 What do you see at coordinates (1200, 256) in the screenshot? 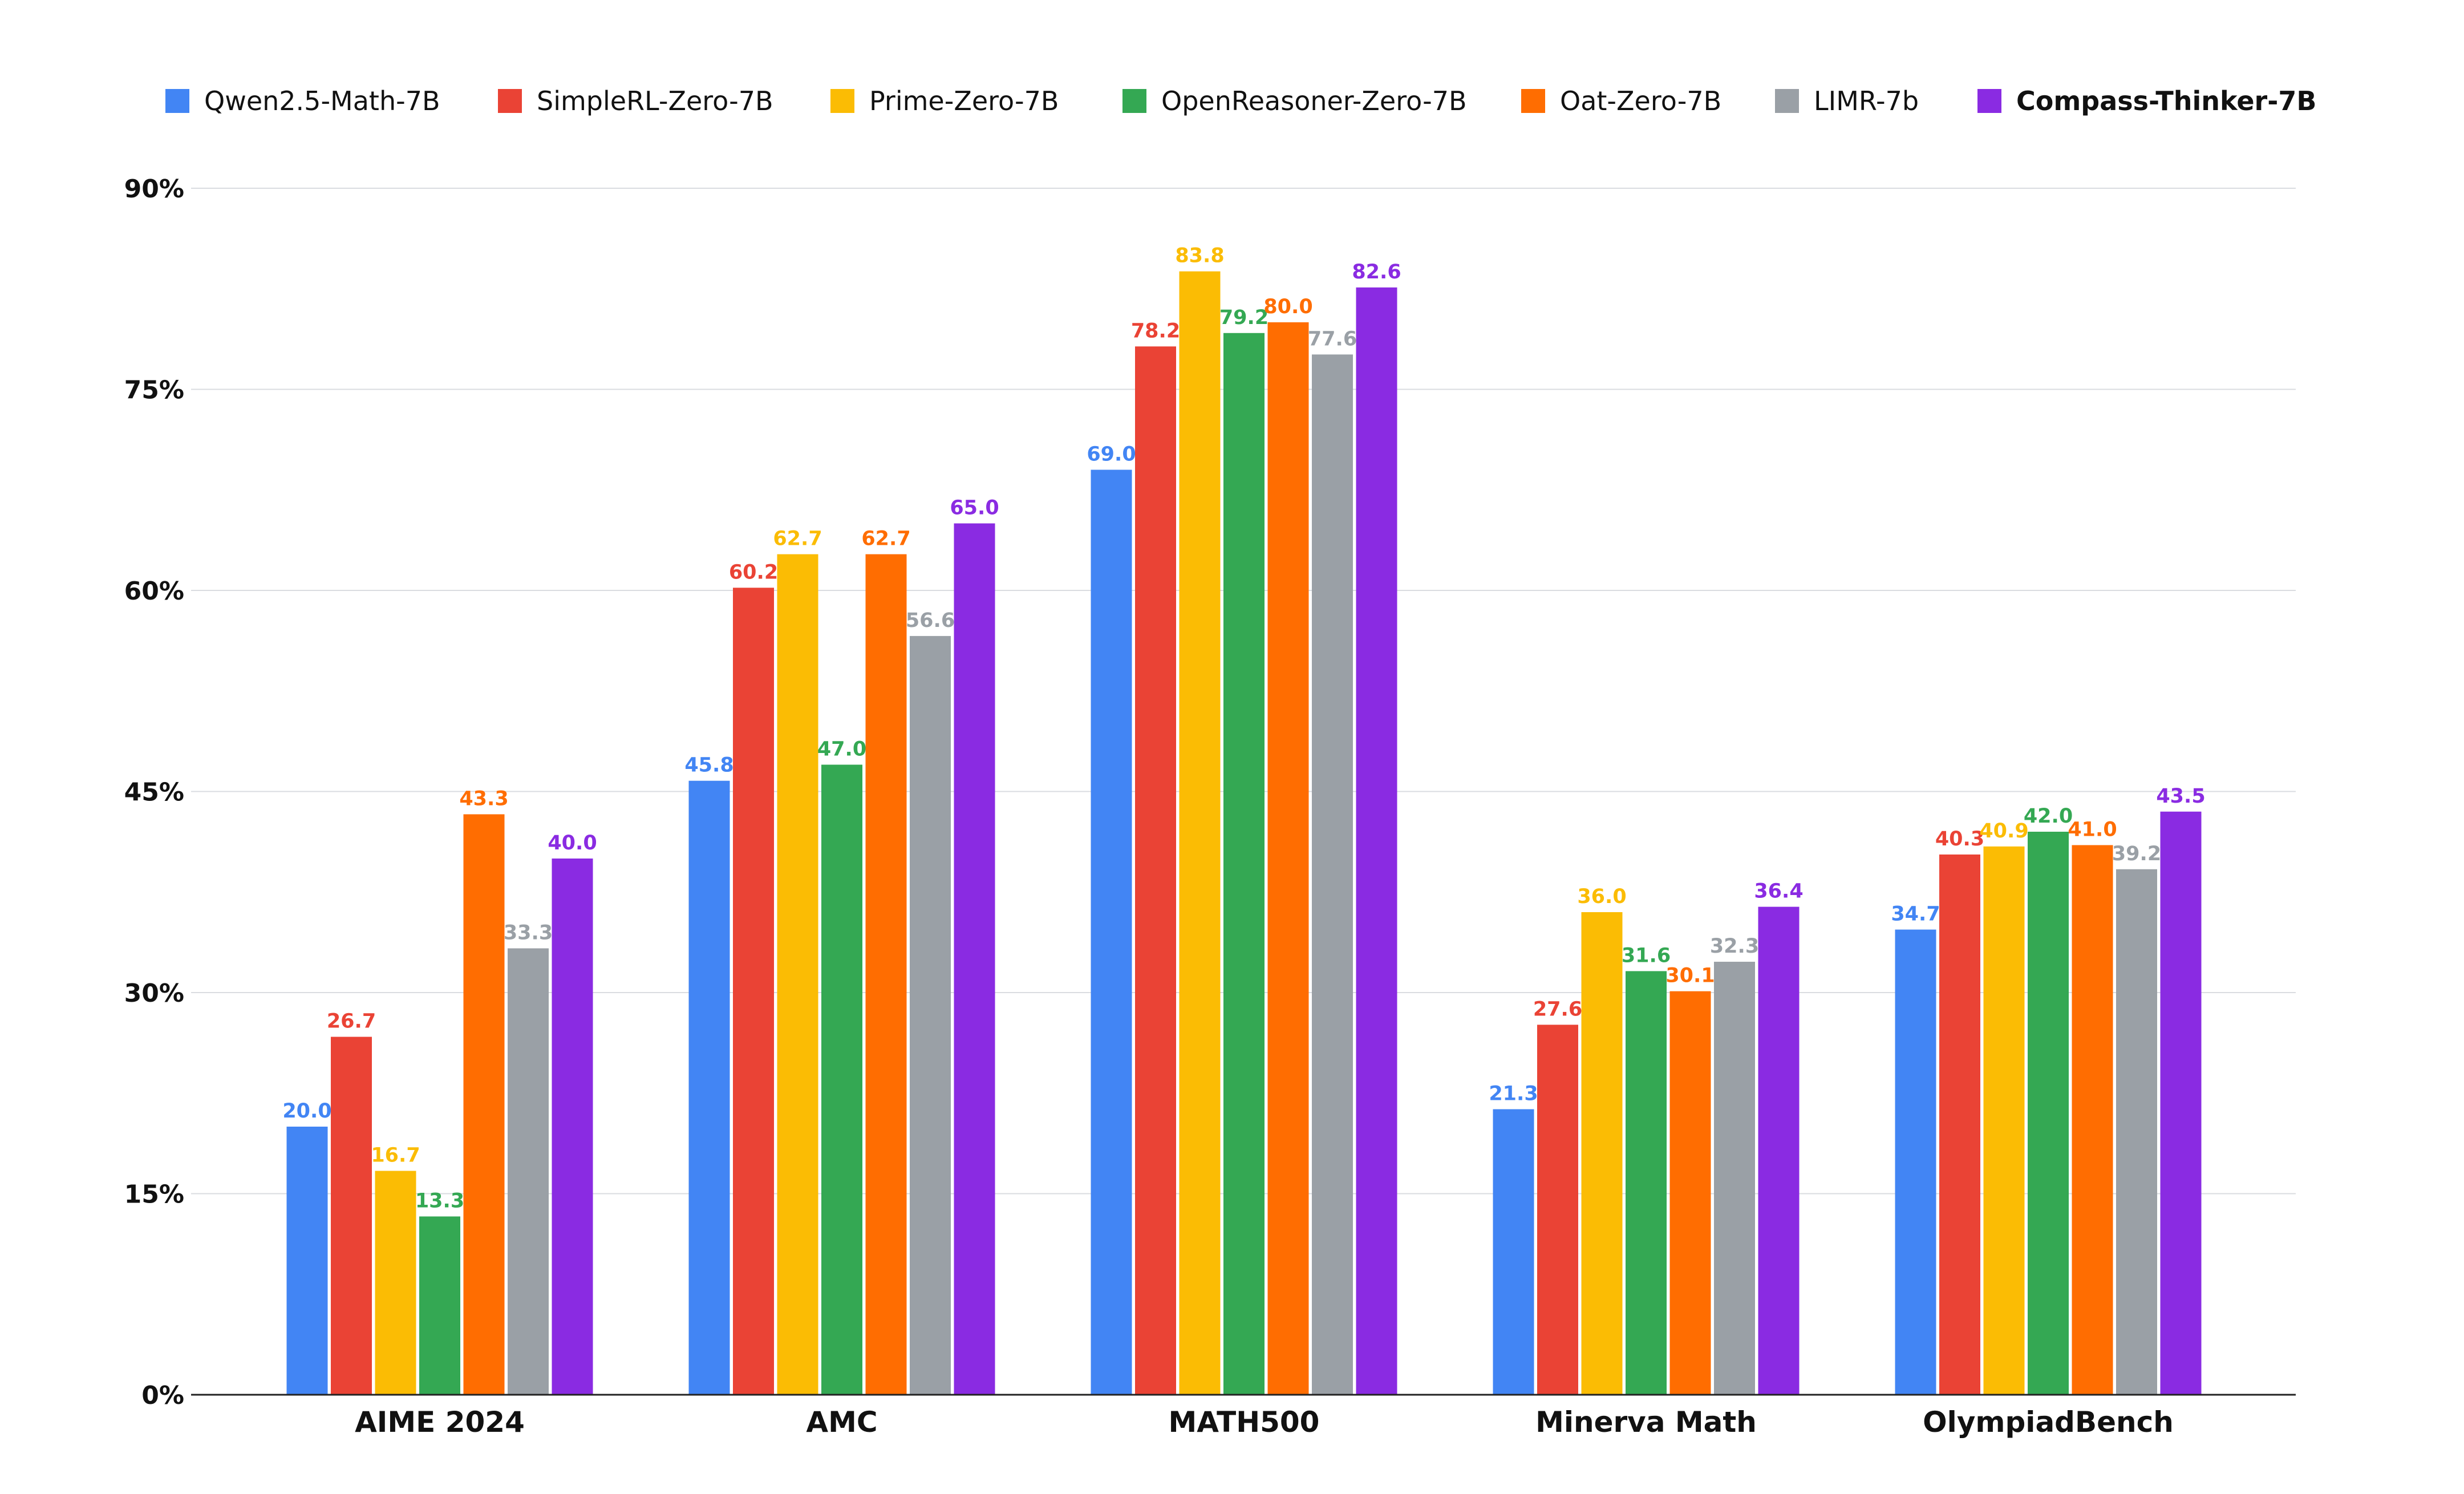
I see `data-label: 83.8` at bounding box center [1200, 256].